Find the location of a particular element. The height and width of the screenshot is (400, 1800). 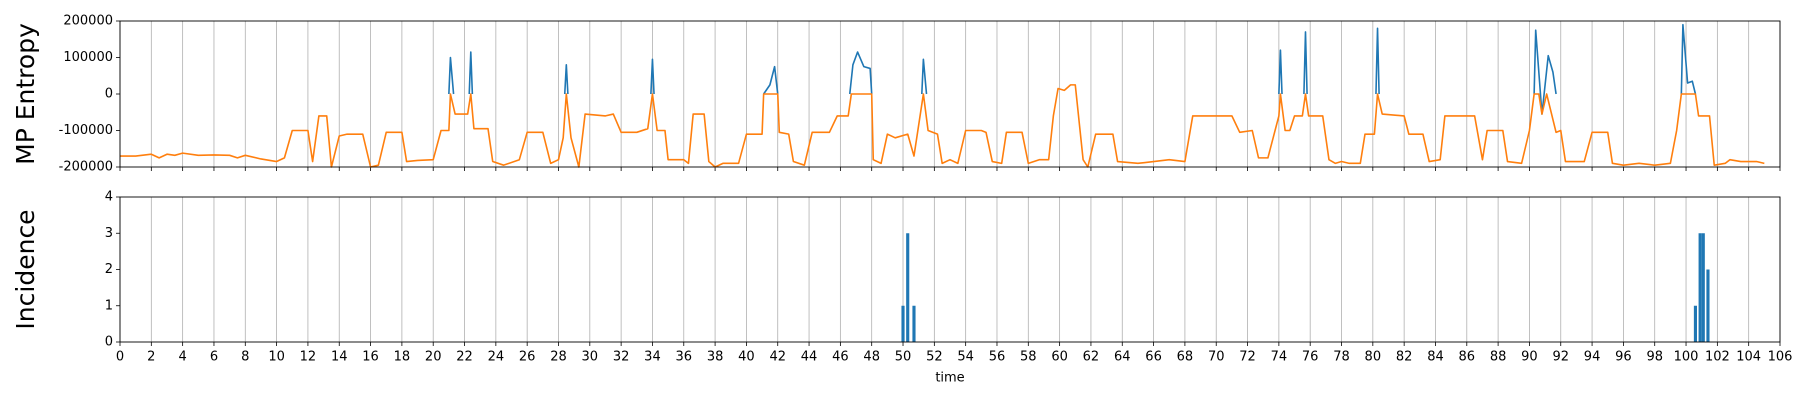

x-tick-label: 36 is located at coordinates (684, 357).